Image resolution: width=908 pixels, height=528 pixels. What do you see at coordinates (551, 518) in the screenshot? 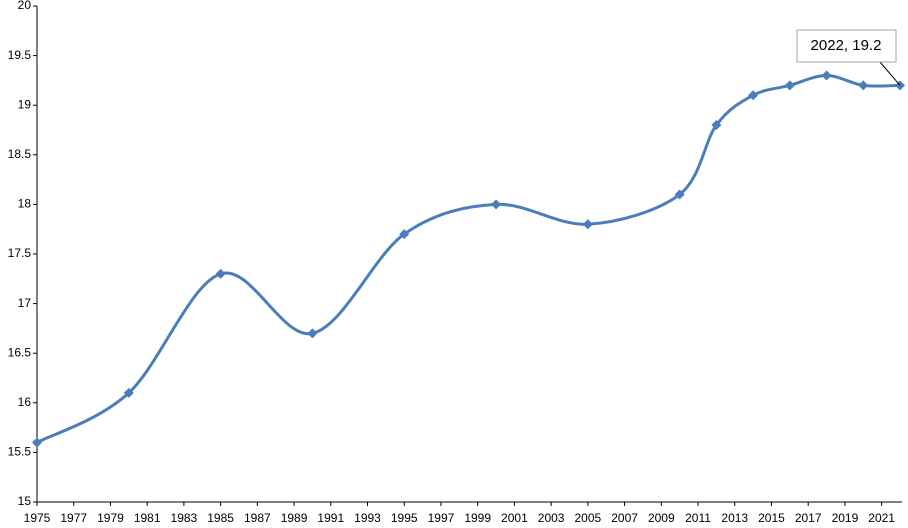
I see `x-tick-label: 2003` at bounding box center [551, 518].